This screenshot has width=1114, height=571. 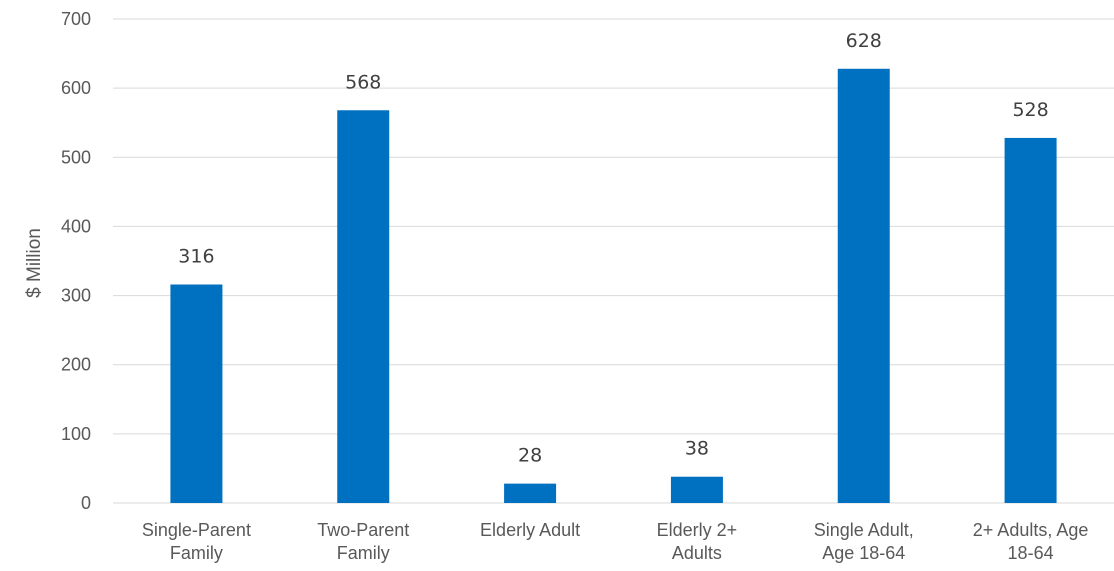 What do you see at coordinates (76, 157) in the screenshot?
I see `y-tick-label: 500` at bounding box center [76, 157].